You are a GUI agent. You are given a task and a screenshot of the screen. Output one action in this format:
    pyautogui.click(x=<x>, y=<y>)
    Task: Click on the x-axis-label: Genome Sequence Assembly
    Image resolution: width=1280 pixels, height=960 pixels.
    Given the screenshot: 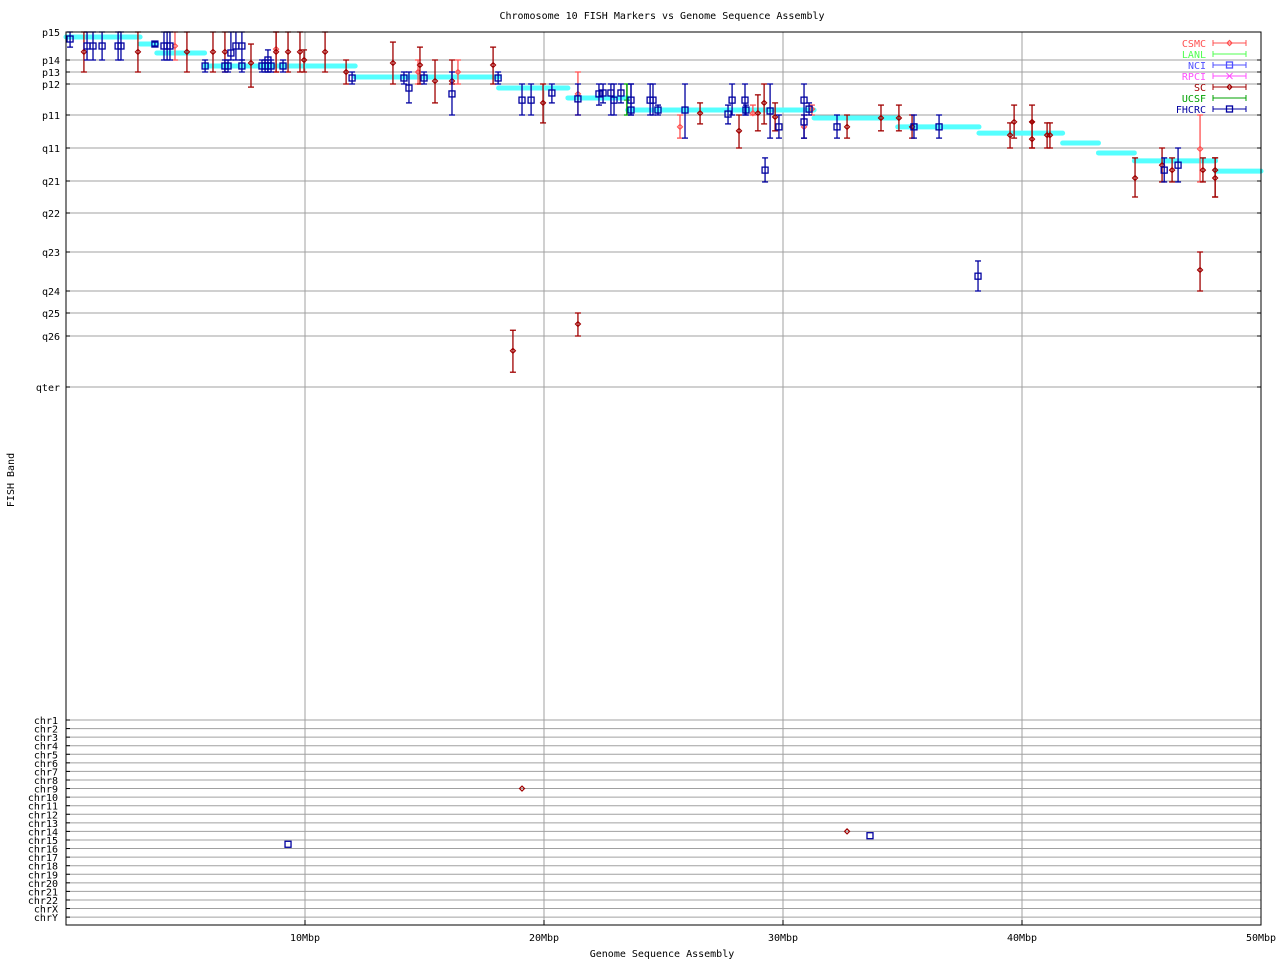 What is the action you would take?
    pyautogui.click(x=662, y=954)
    